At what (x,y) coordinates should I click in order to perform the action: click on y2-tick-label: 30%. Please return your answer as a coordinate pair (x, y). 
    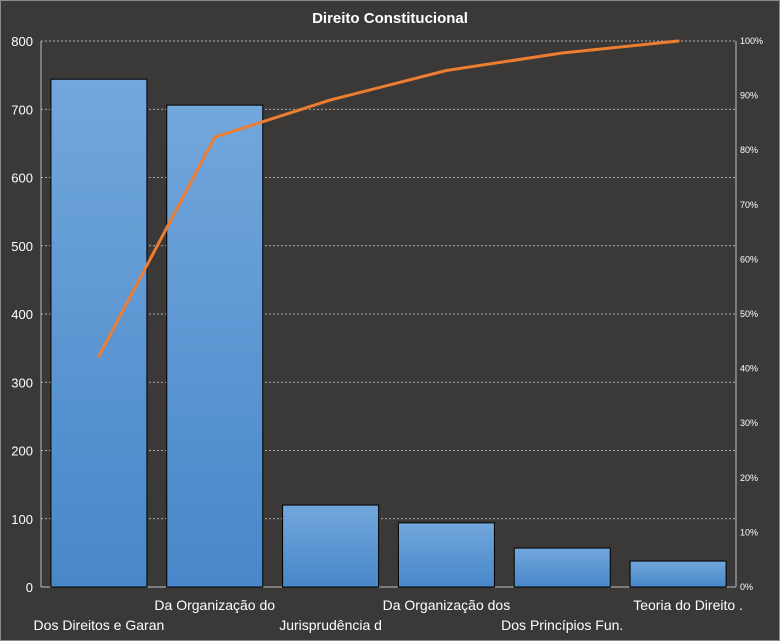
    Looking at the image, I should click on (749, 423).